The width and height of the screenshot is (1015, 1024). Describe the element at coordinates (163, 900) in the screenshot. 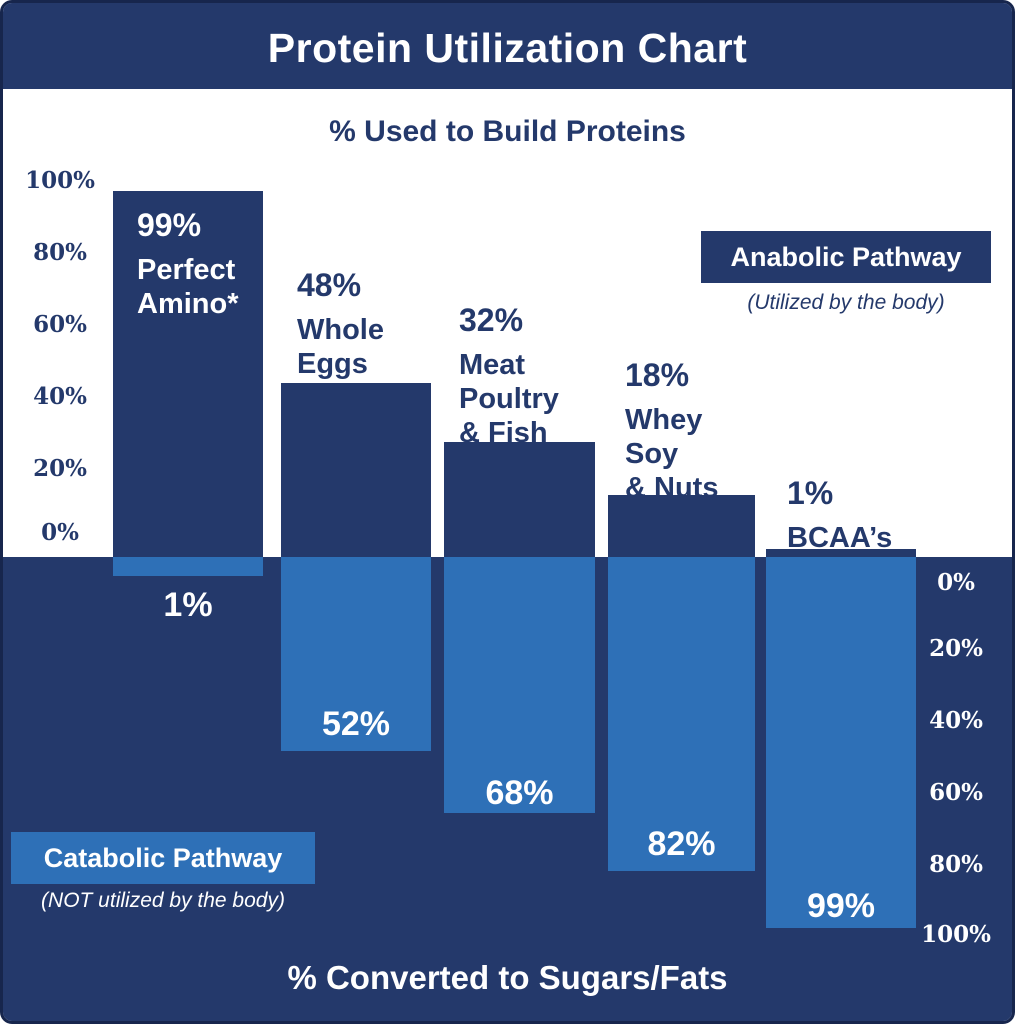

I see `catabolic-pathway-caption: (NOT utilized by the body)` at that location.